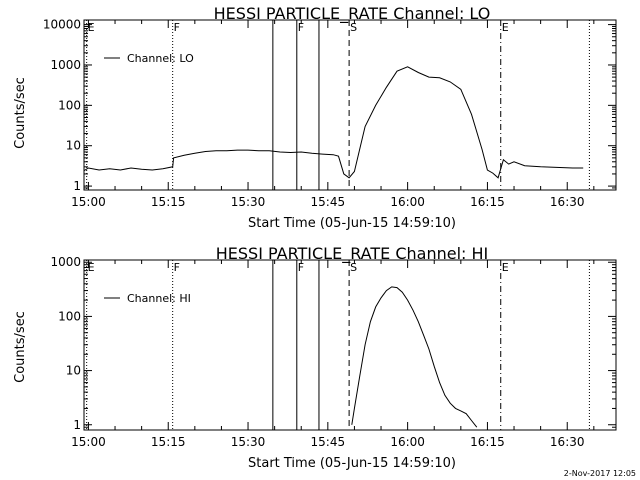 This screenshot has height=480, width=640. Describe the element at coordinates (69, 316) in the screenshot. I see `hi-y-tick-label: 100` at that location.